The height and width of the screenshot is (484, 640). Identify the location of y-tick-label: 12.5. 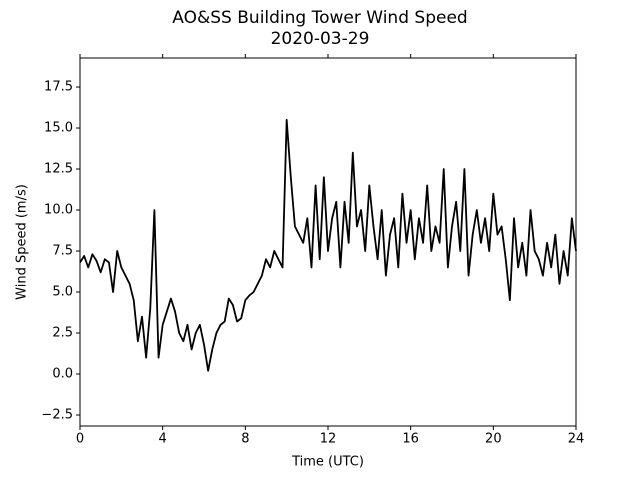
(58, 169).